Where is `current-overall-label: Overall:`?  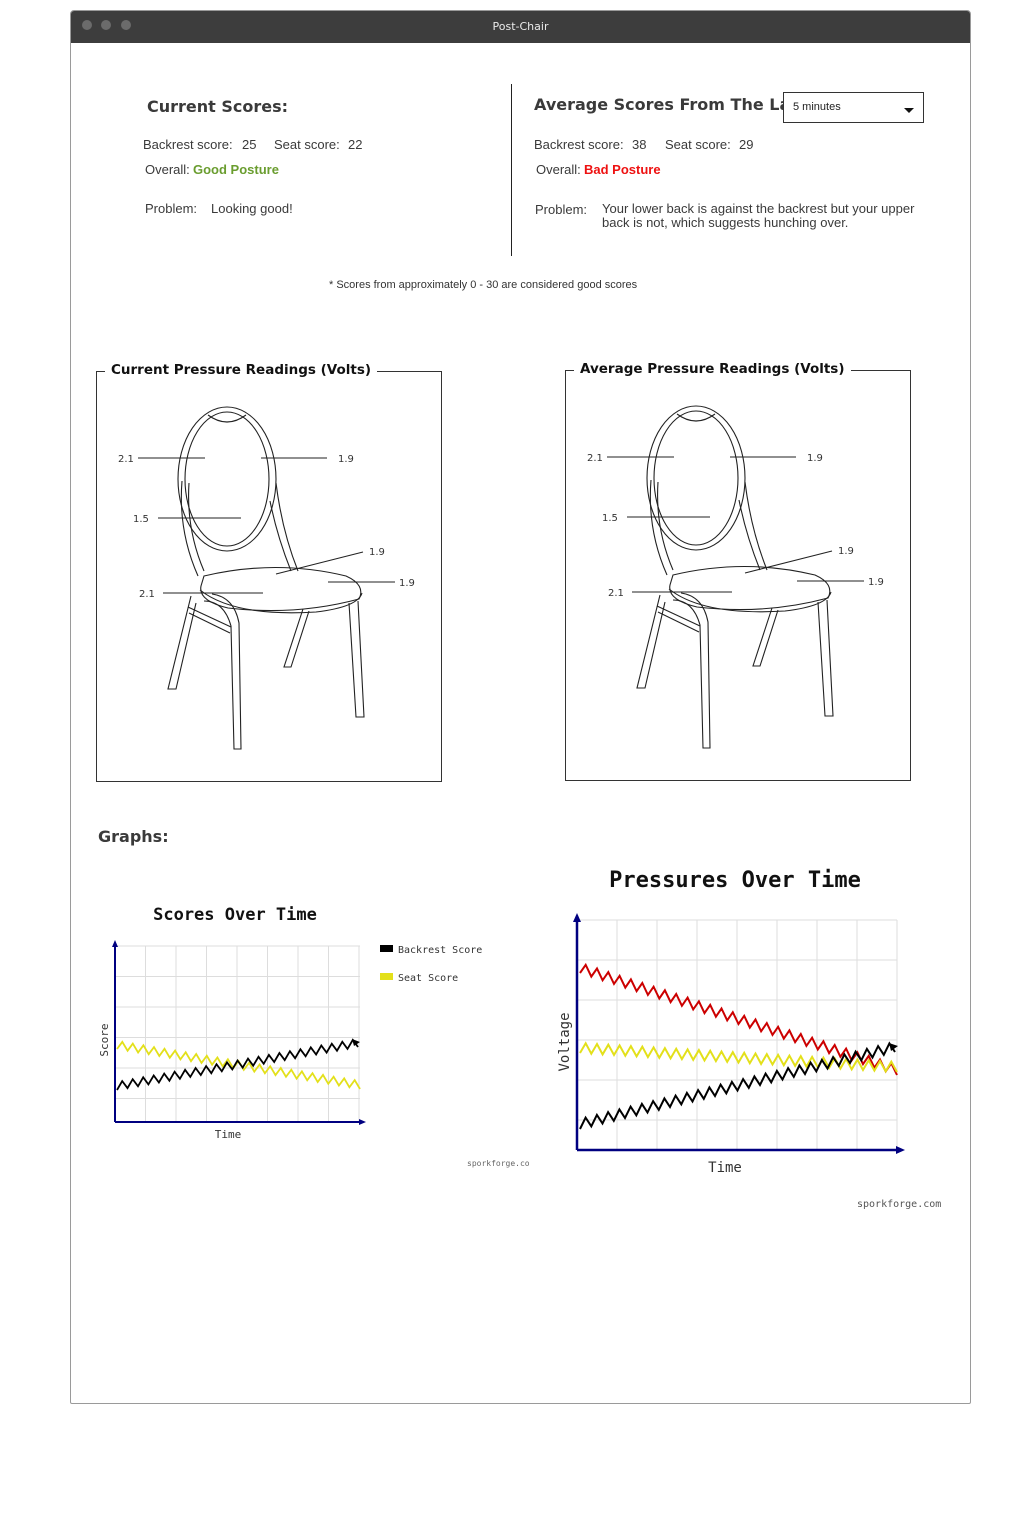
current-overall-label: Overall: is located at coordinates (167, 169).